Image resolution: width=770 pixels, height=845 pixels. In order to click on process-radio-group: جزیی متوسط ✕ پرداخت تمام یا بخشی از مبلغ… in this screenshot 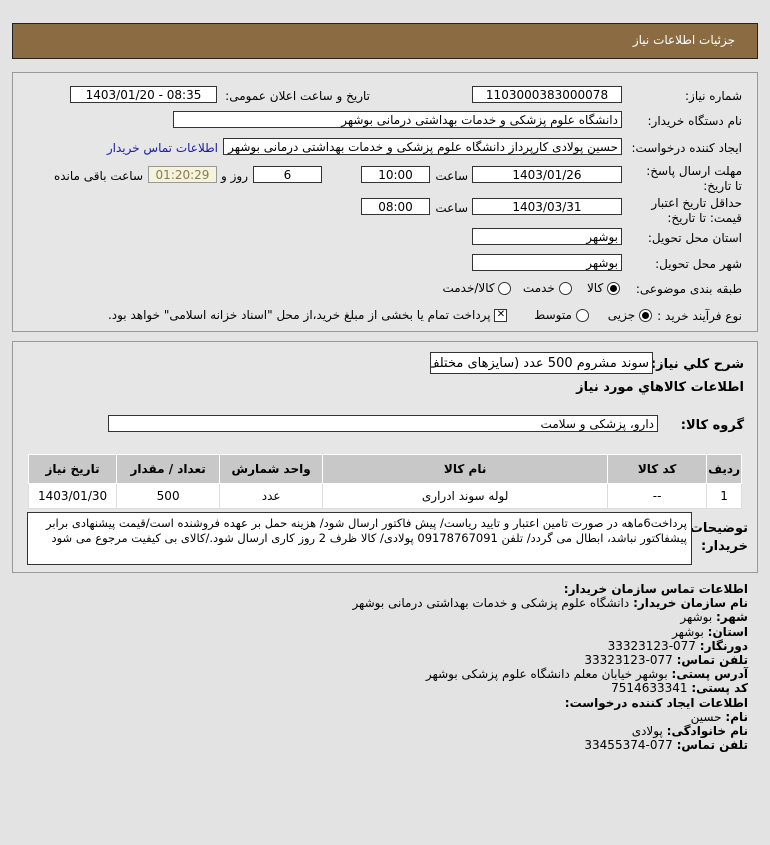, I will do `click(380, 315)`.